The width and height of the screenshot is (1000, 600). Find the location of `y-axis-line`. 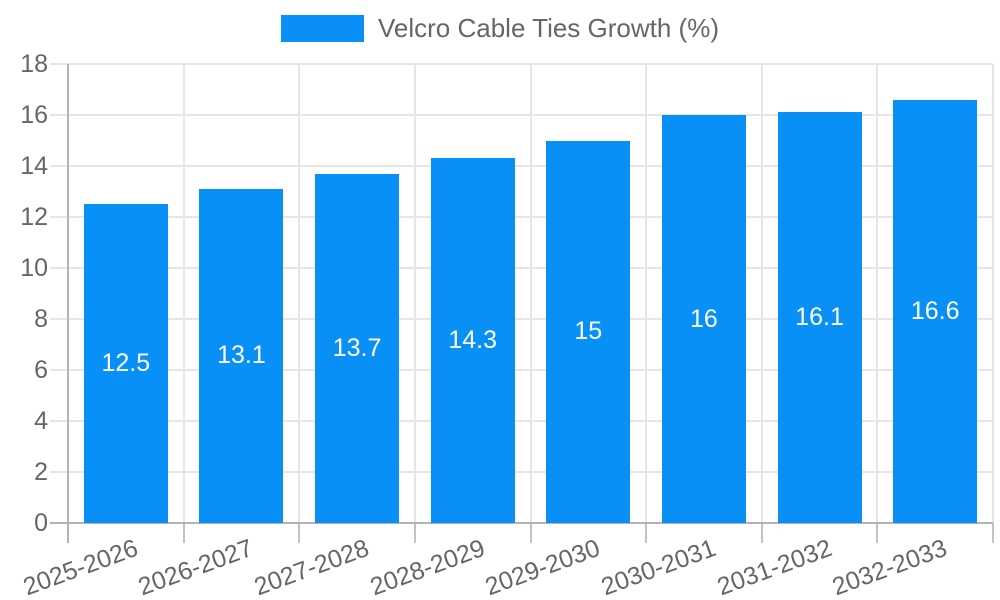

y-axis-line is located at coordinates (68, 303).